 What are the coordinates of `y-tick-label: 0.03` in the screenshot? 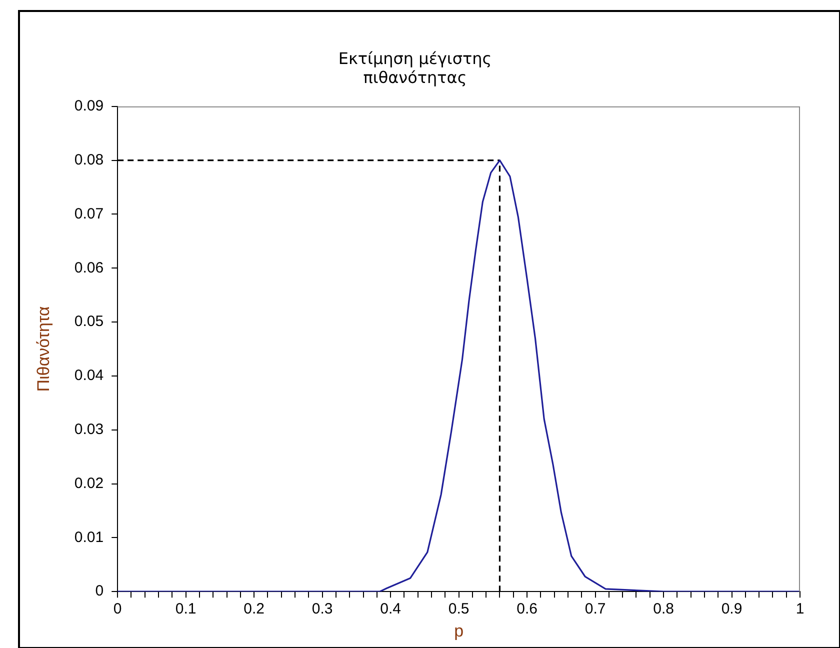 It's located at (89, 429).